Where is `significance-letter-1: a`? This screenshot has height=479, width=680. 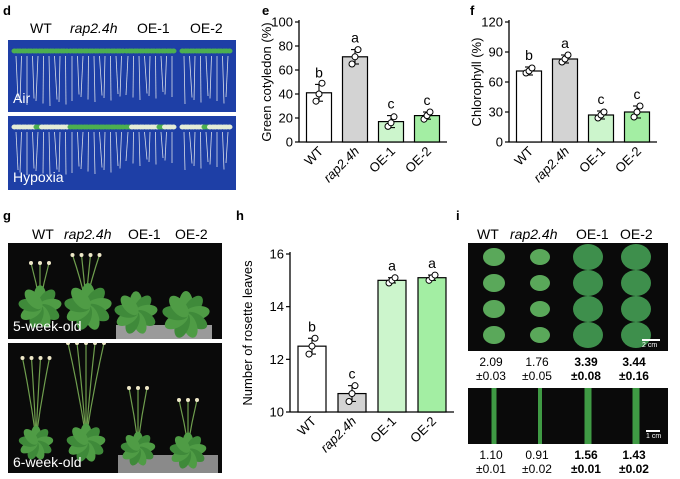 significance-letter-1: a is located at coordinates (355, 38).